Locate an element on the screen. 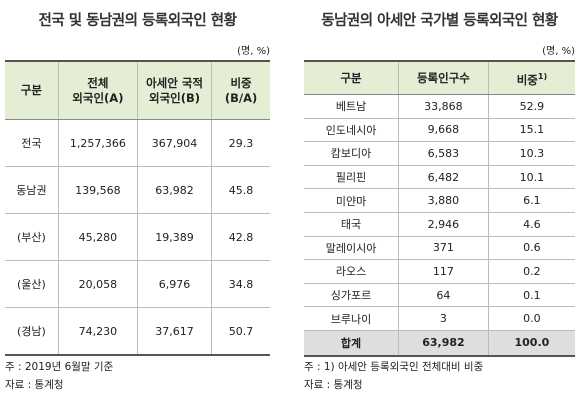 This screenshot has width=580, height=400. row: 라오스 117 0.2 is located at coordinates (439, 271).